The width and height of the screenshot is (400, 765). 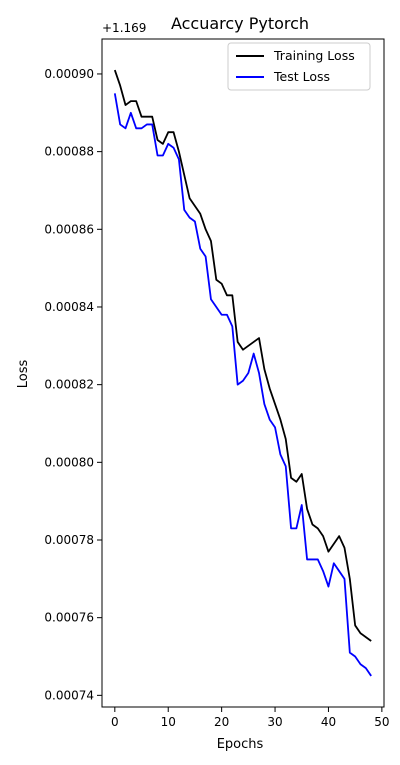 What do you see at coordinates (69, 462) in the screenshot?
I see `y-tick-label: 0.00080` at bounding box center [69, 462].